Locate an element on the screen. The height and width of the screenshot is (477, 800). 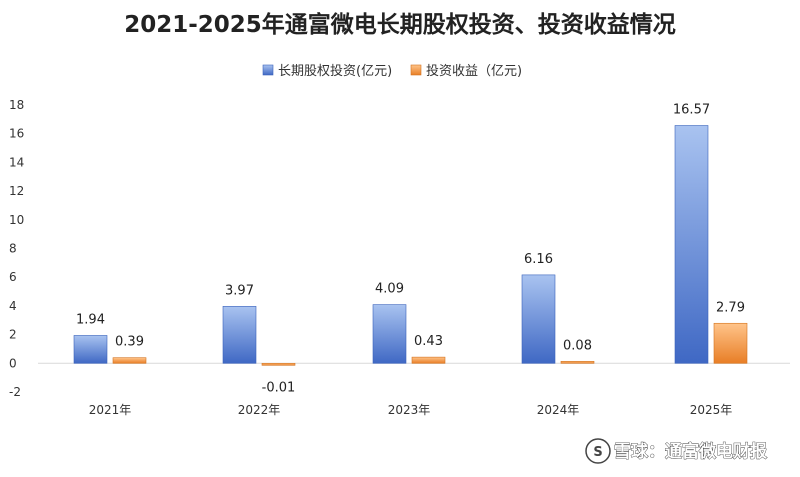
legend: 长期股权投资(亿元) 投资收益（亿元) is located at coordinates (392, 71).